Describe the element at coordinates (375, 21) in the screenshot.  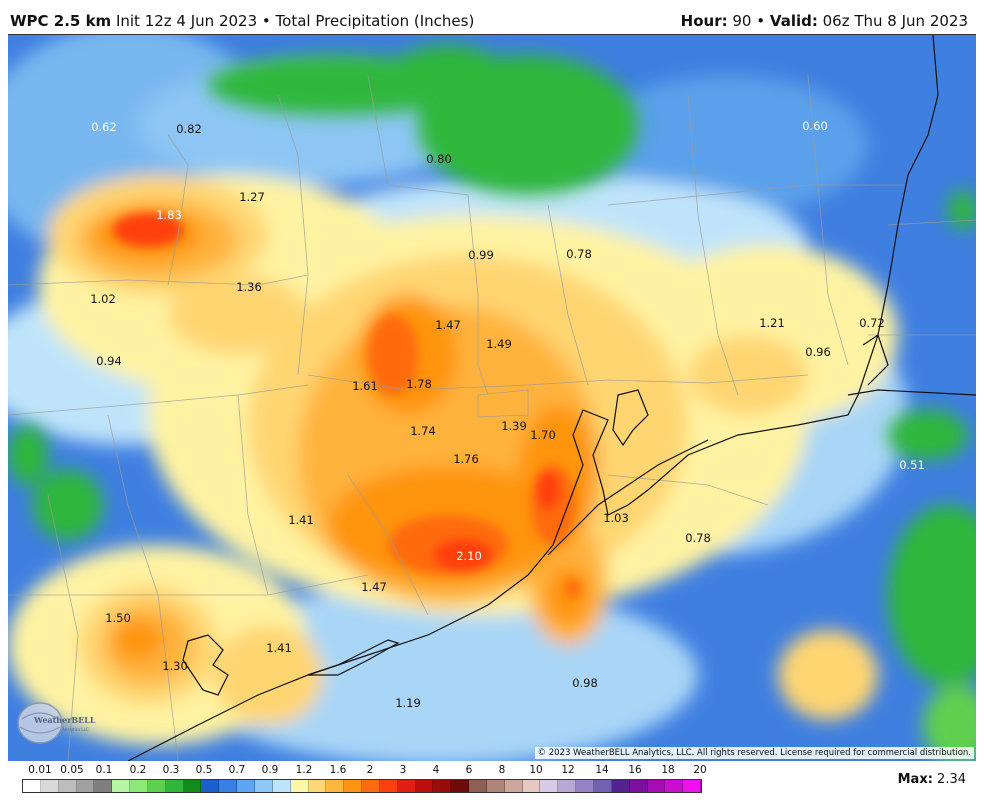
I see `field-name: Total Precipitation (Inches)` at that location.